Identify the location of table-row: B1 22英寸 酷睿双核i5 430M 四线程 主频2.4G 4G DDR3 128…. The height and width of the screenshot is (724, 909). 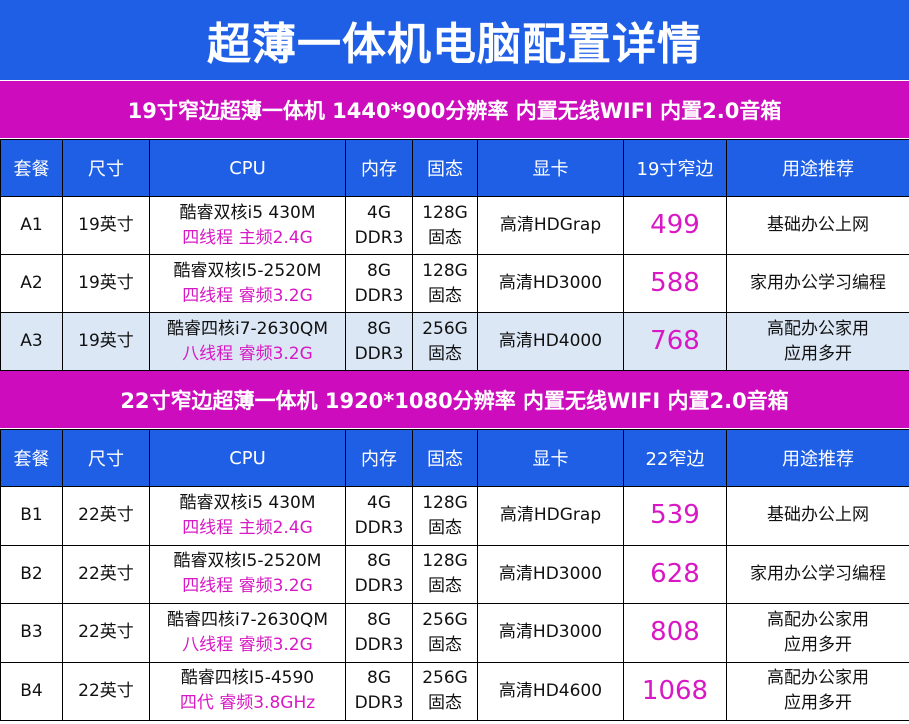
(454, 516).